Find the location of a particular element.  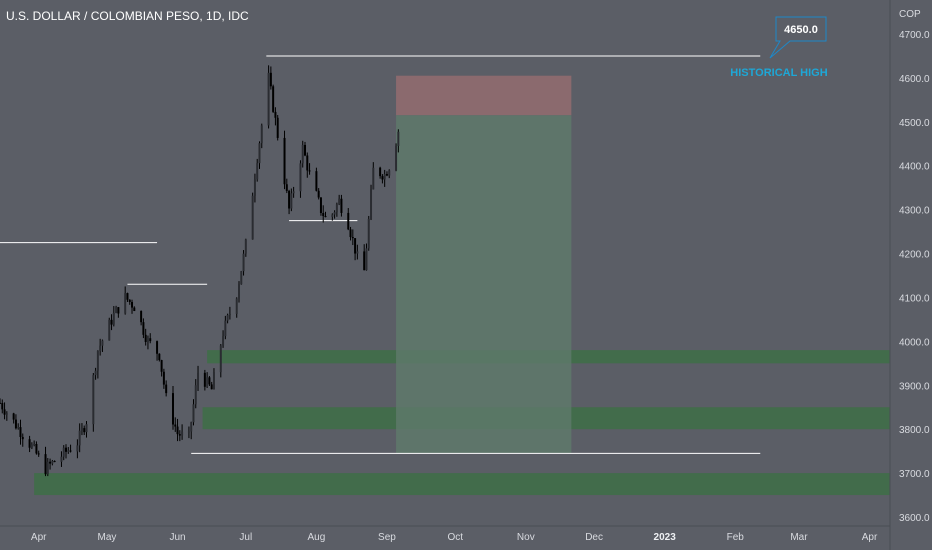

price-tick-3: 3900.0 is located at coordinates (914, 386).